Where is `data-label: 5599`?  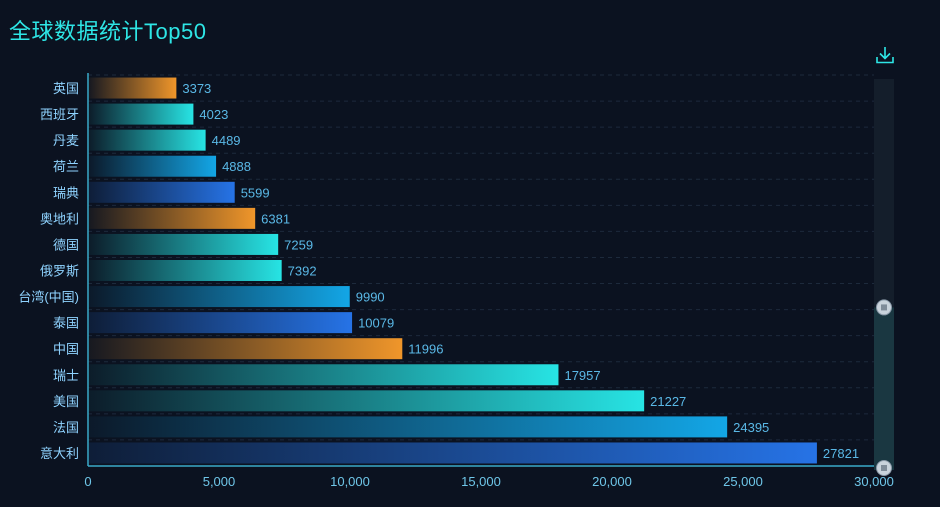
data-label: 5599 is located at coordinates (255, 192).